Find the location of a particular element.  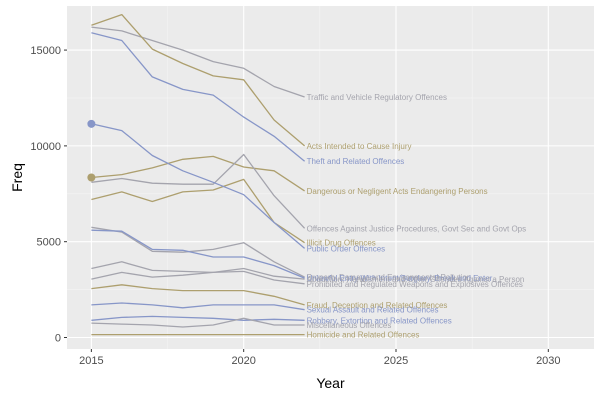

x-tick-label: 2015 is located at coordinates (91, 361).